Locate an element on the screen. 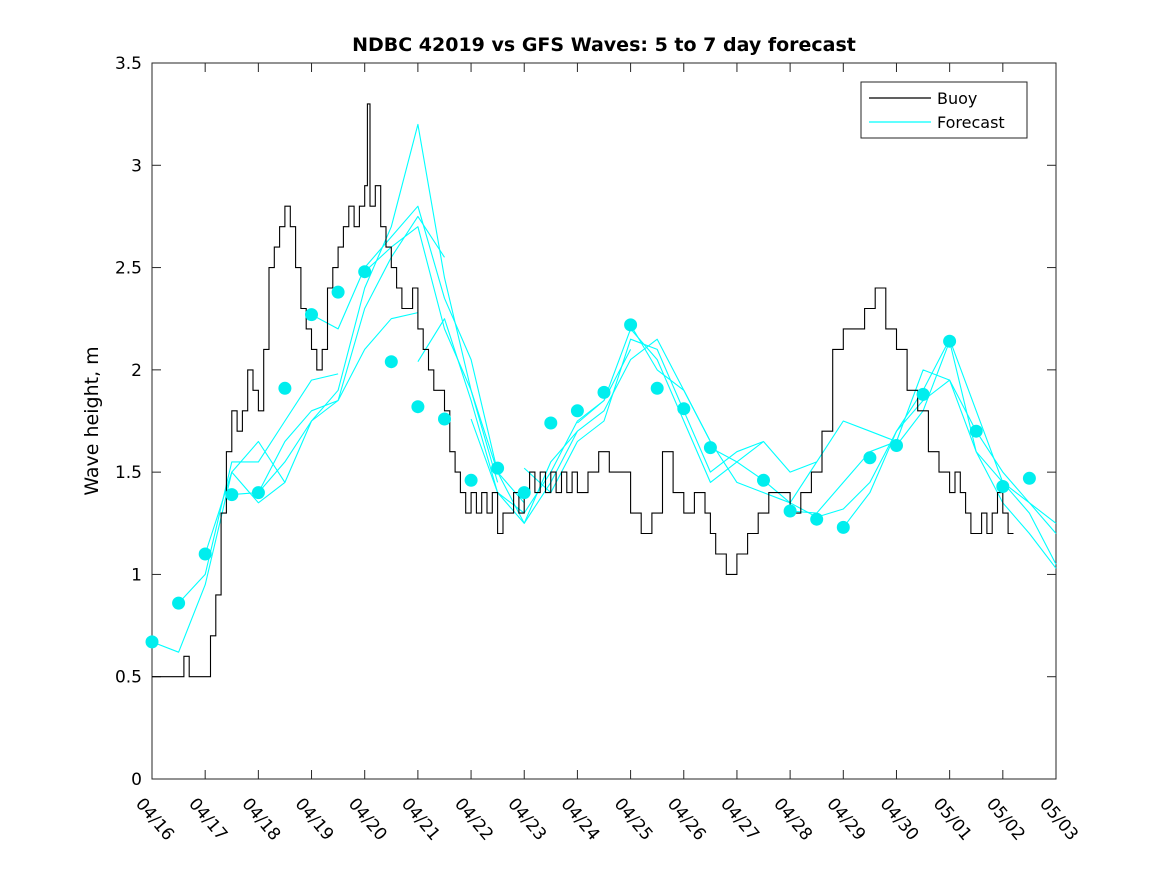 The width and height of the screenshot is (1167, 875). y-tick-label: 2.5 is located at coordinates (128, 269).